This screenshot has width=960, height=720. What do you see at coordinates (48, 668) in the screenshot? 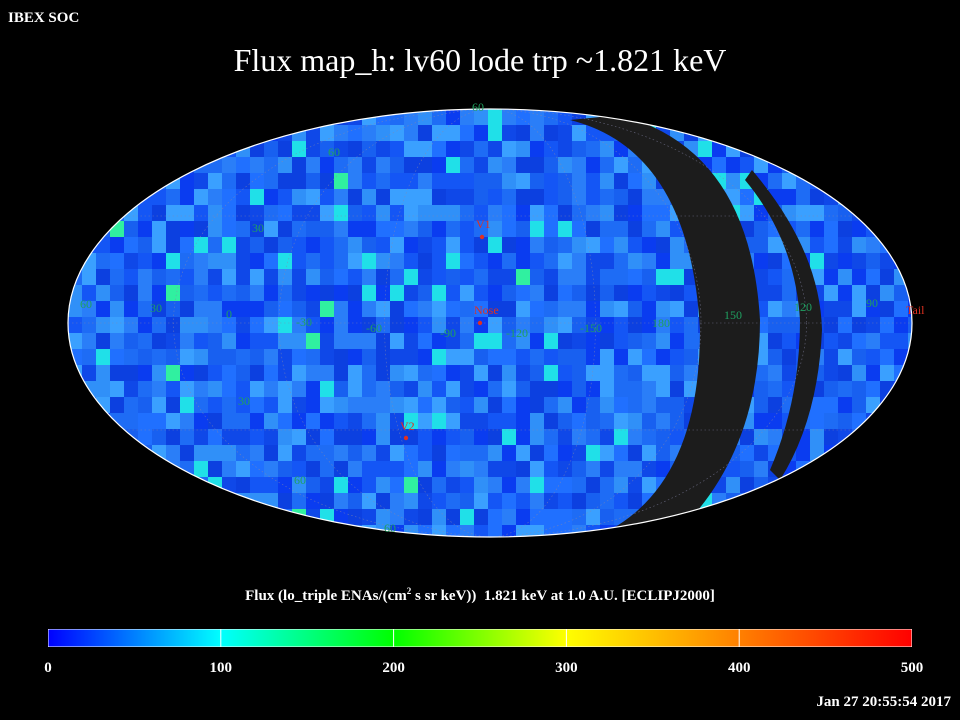
I see `colorbar-tick-label: 0` at bounding box center [48, 668].